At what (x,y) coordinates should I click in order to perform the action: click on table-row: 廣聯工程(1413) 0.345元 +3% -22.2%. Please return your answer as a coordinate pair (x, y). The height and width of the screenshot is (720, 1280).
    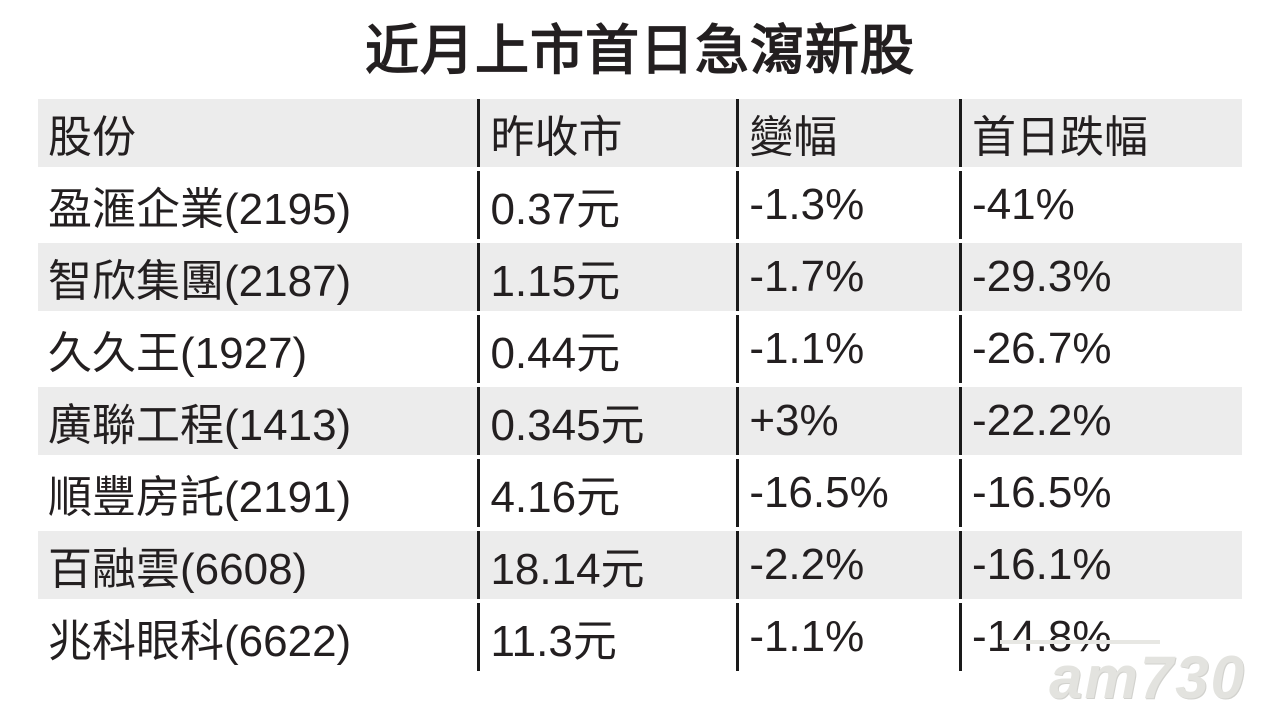
    Looking at the image, I should click on (640, 421).